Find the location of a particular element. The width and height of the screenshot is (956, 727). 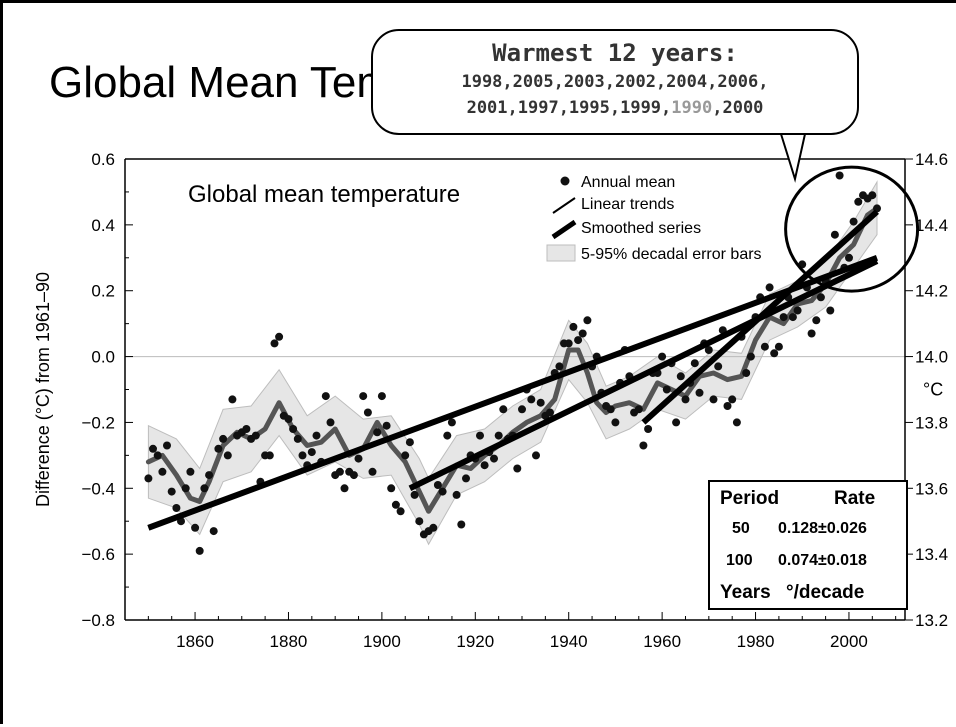

legend-band-marker is located at coordinates (561, 253).